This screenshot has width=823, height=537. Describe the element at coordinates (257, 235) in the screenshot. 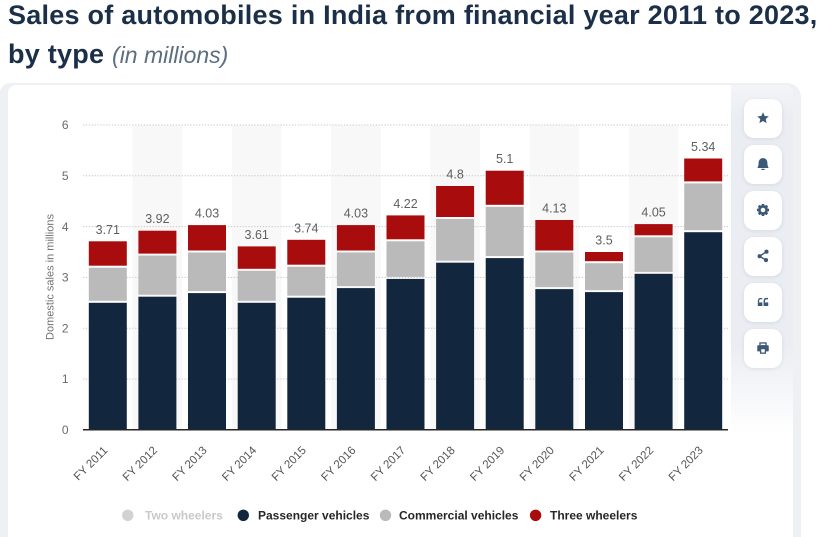

I see `svg-text: 3.61` at that location.